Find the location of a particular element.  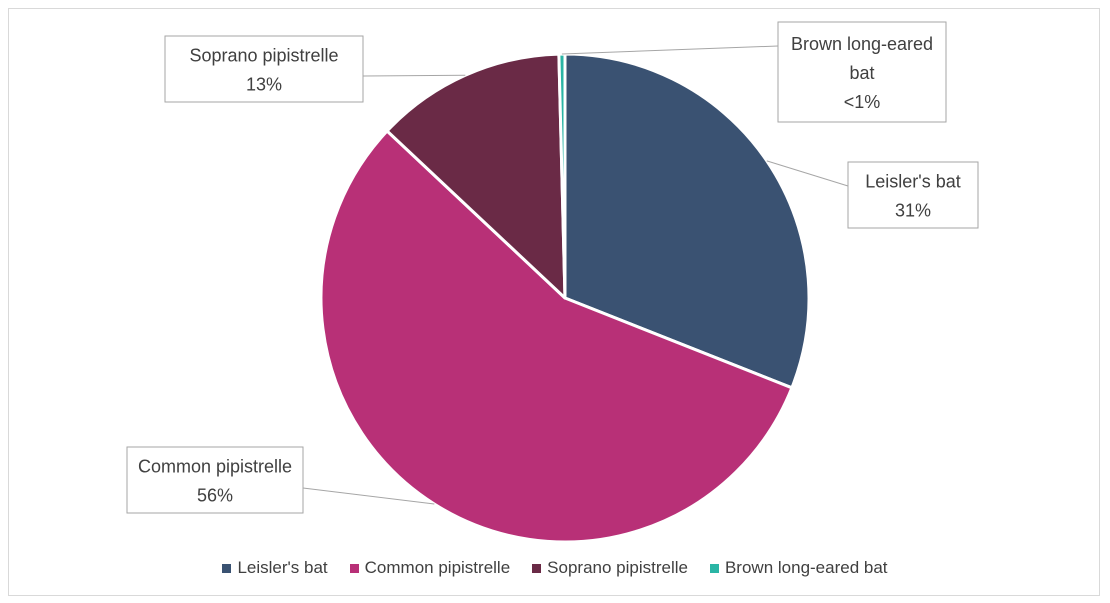

leader-line-common-pipistrelle is located at coordinates (368, 496).